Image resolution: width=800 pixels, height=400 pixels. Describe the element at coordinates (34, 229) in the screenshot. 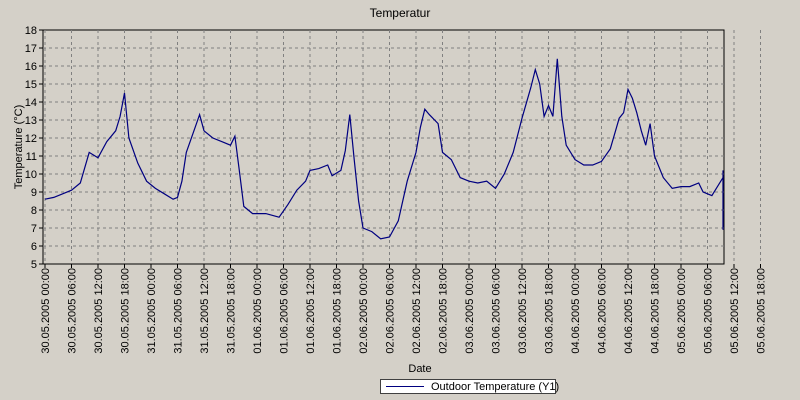

I see `y-tick-label: 7` at that location.